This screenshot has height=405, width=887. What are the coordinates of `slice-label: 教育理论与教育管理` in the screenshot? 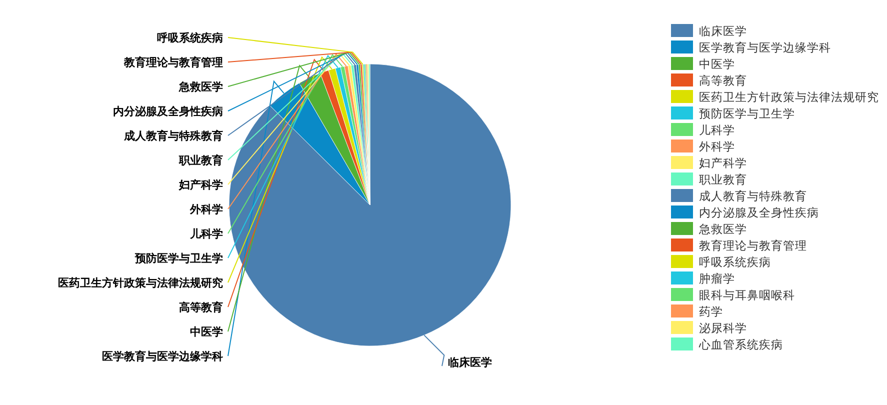 It's located at (173, 62).